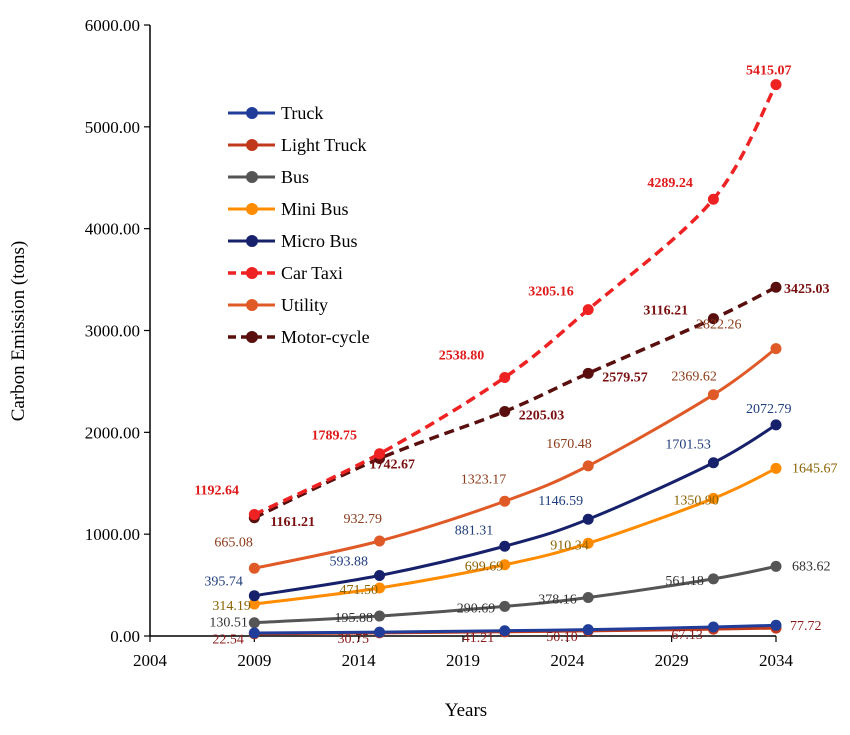  Describe the element at coordinates (688, 445) in the screenshot. I see `data-label: 1701.53` at that location.